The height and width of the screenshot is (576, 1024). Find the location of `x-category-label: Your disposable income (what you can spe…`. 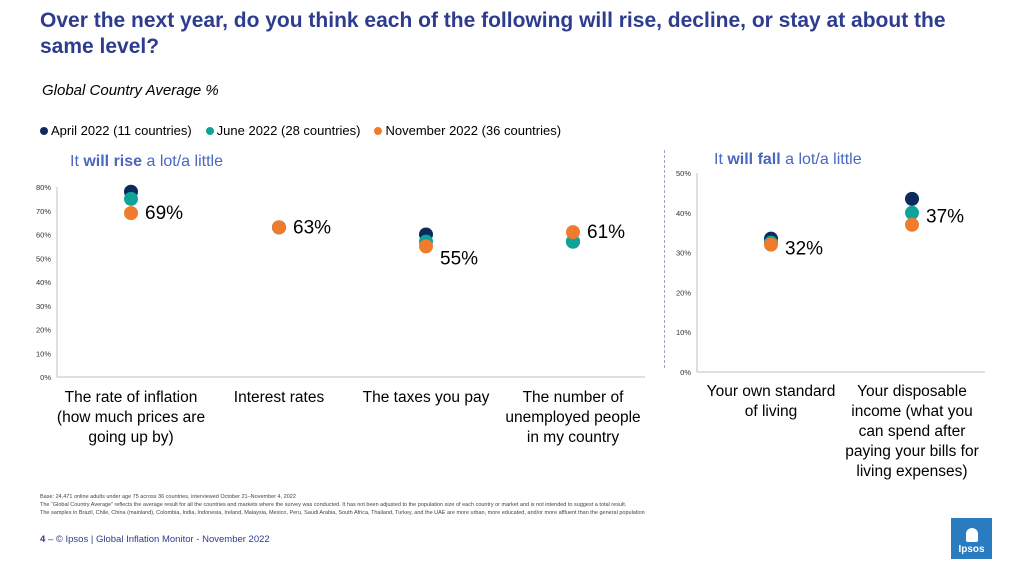

x-category-label: Your disposable income (what you can spe… is located at coordinates (912, 431).